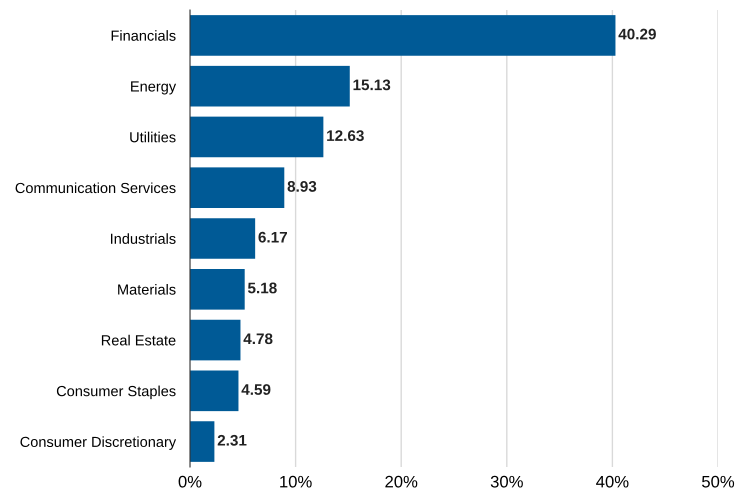  What do you see at coordinates (190, 482) in the screenshot?
I see `x-tick-label: 0%` at bounding box center [190, 482].